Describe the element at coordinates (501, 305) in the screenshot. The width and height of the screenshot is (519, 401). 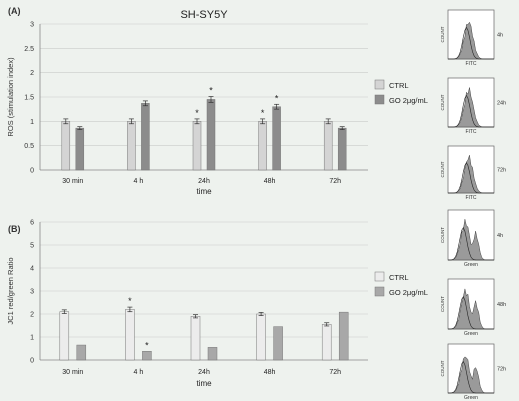
I see `histogram-time-label: 48h` at that location.